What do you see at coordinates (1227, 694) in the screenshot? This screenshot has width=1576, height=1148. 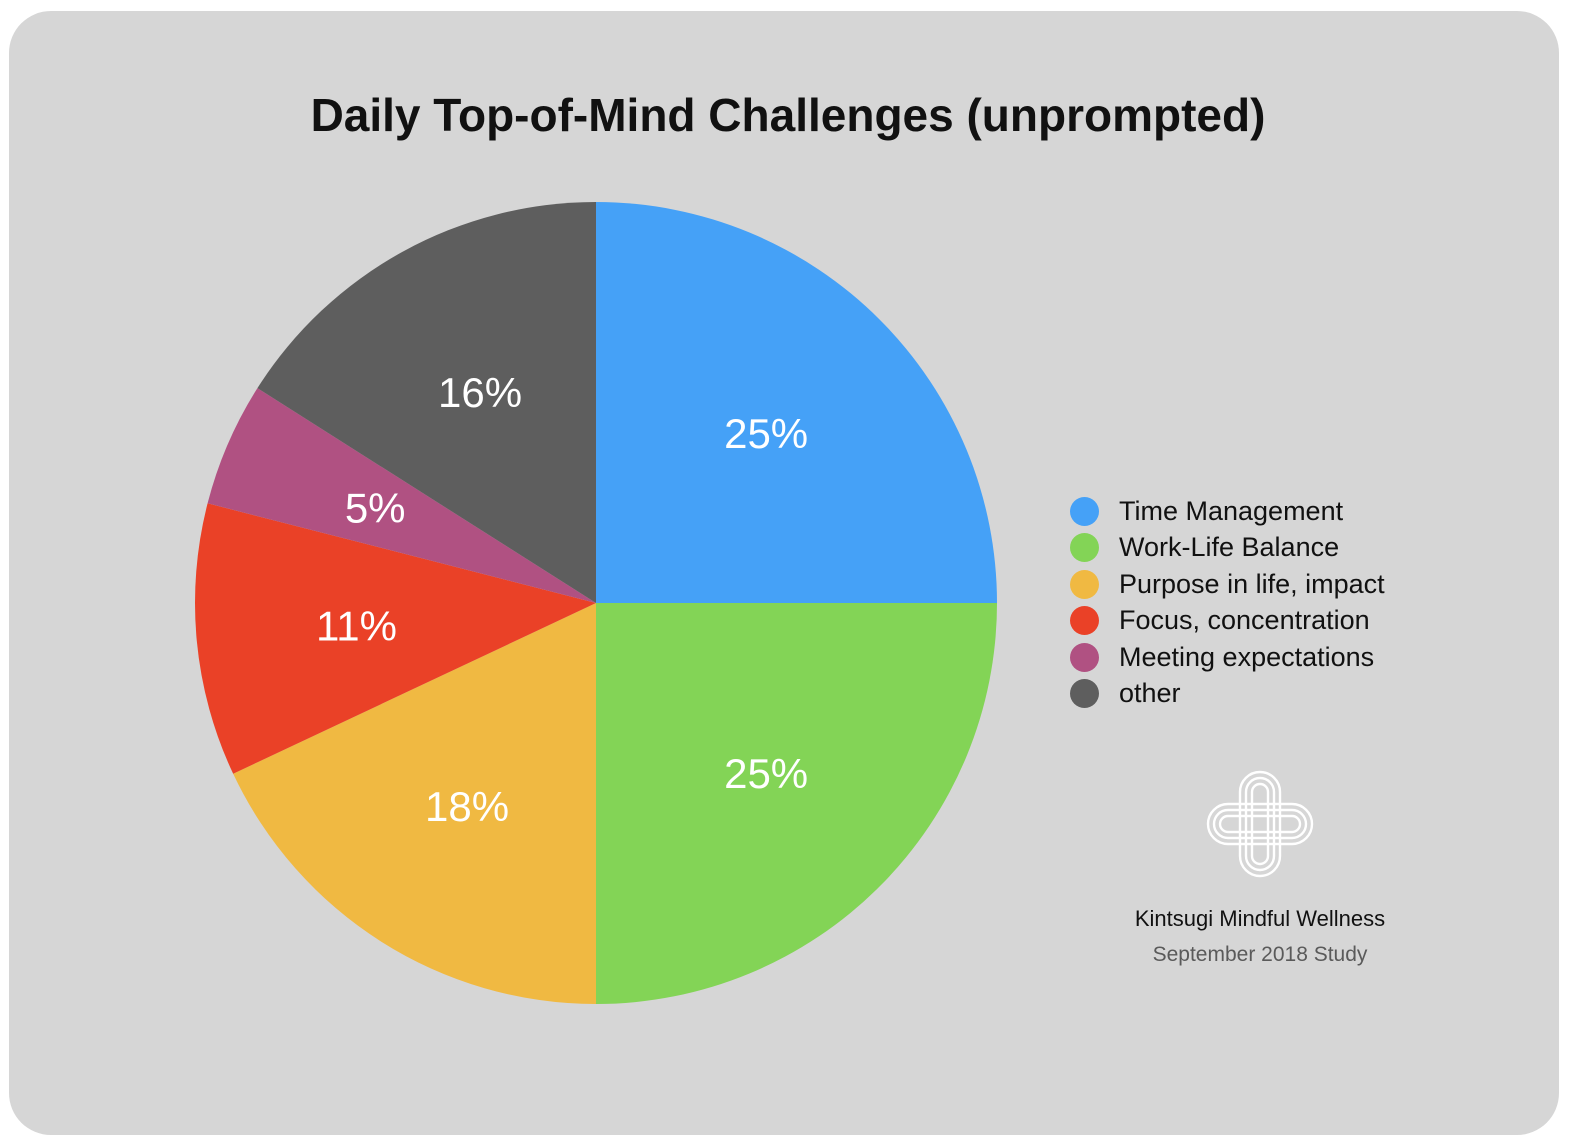 I see `legend-item-6: other` at bounding box center [1227, 694].